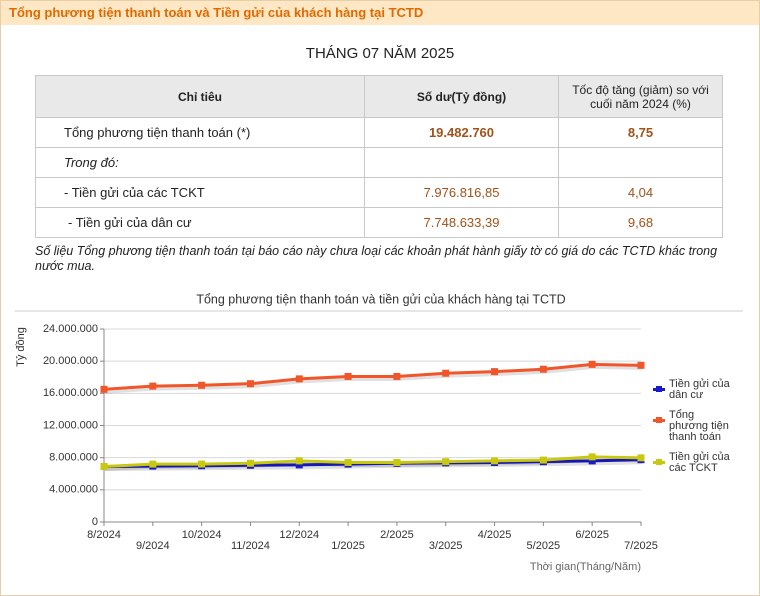  What do you see at coordinates (200, 96) in the screenshot?
I see `column-header: Chỉ tiêu` at bounding box center [200, 96].